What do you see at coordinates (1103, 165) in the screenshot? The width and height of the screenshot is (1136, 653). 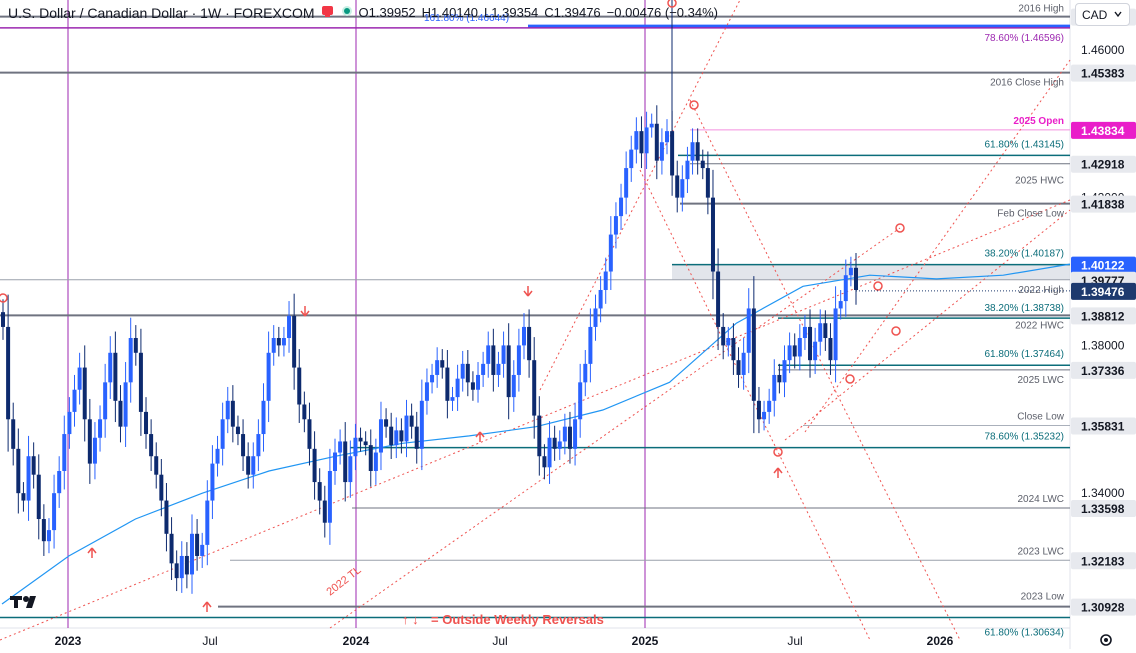 I see `price-tag-label: 1.42918` at bounding box center [1103, 165].